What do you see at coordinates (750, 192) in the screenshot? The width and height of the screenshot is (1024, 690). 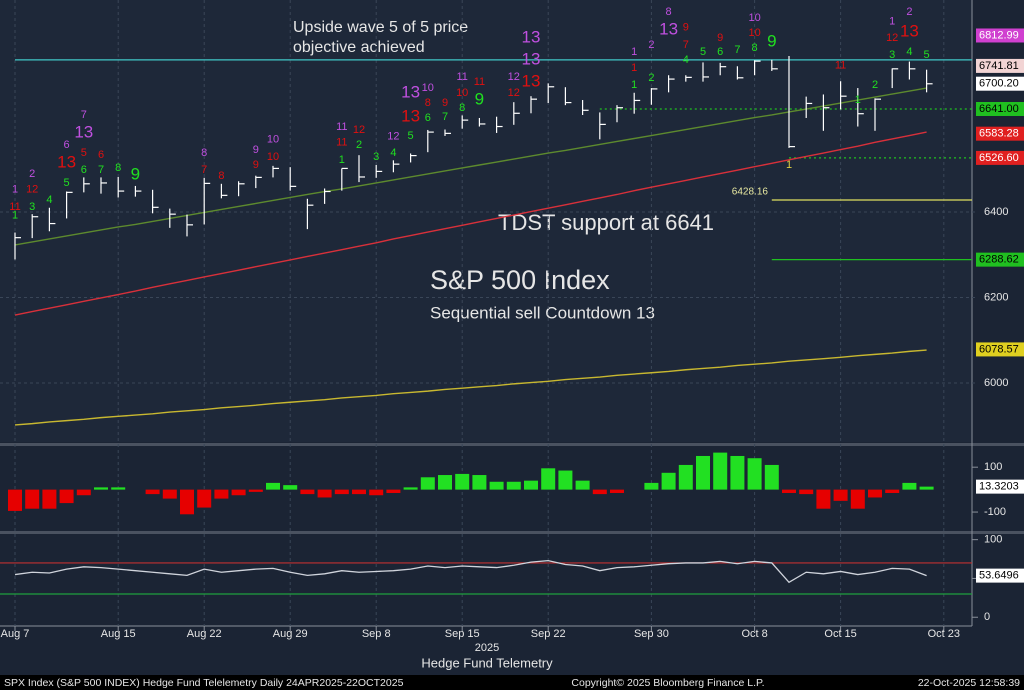 I see `level-note: 6428.16` at bounding box center [750, 192].